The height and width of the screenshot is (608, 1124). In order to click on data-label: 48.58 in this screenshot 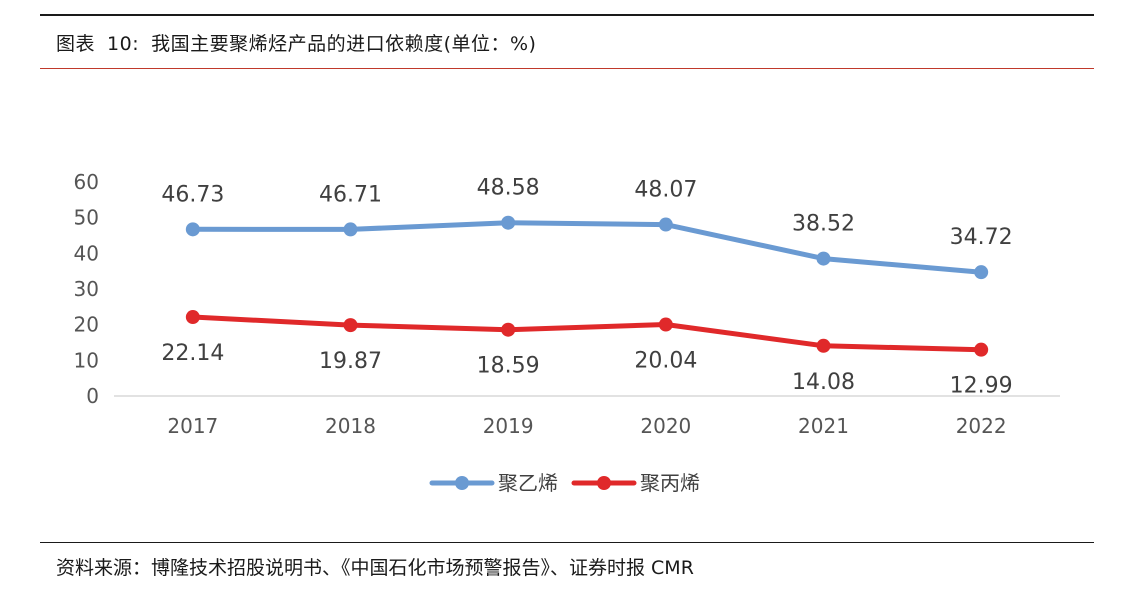, I will do `click(508, 188)`.